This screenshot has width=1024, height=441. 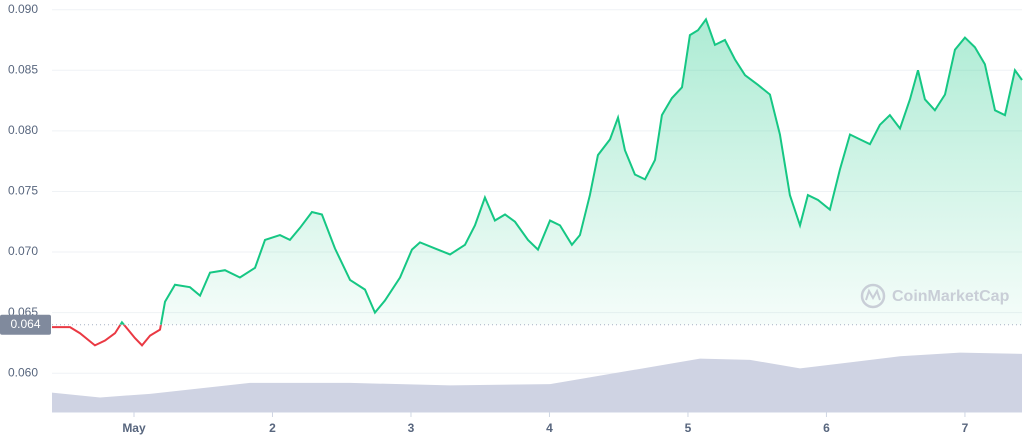 What do you see at coordinates (549, 428) in the screenshot?
I see `x-tick-label: 4` at bounding box center [549, 428].